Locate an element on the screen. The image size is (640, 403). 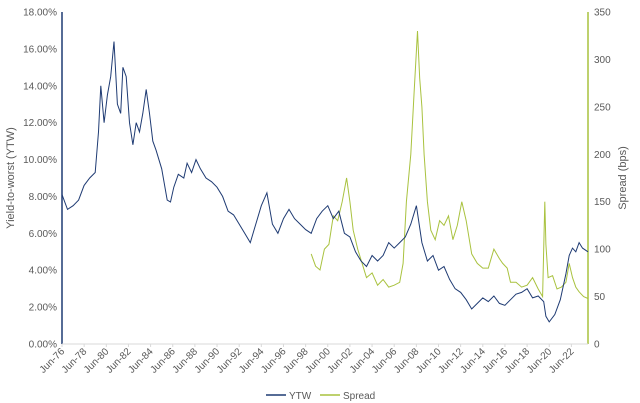
y-left-tick-label: 12.00% is located at coordinates (40, 123).